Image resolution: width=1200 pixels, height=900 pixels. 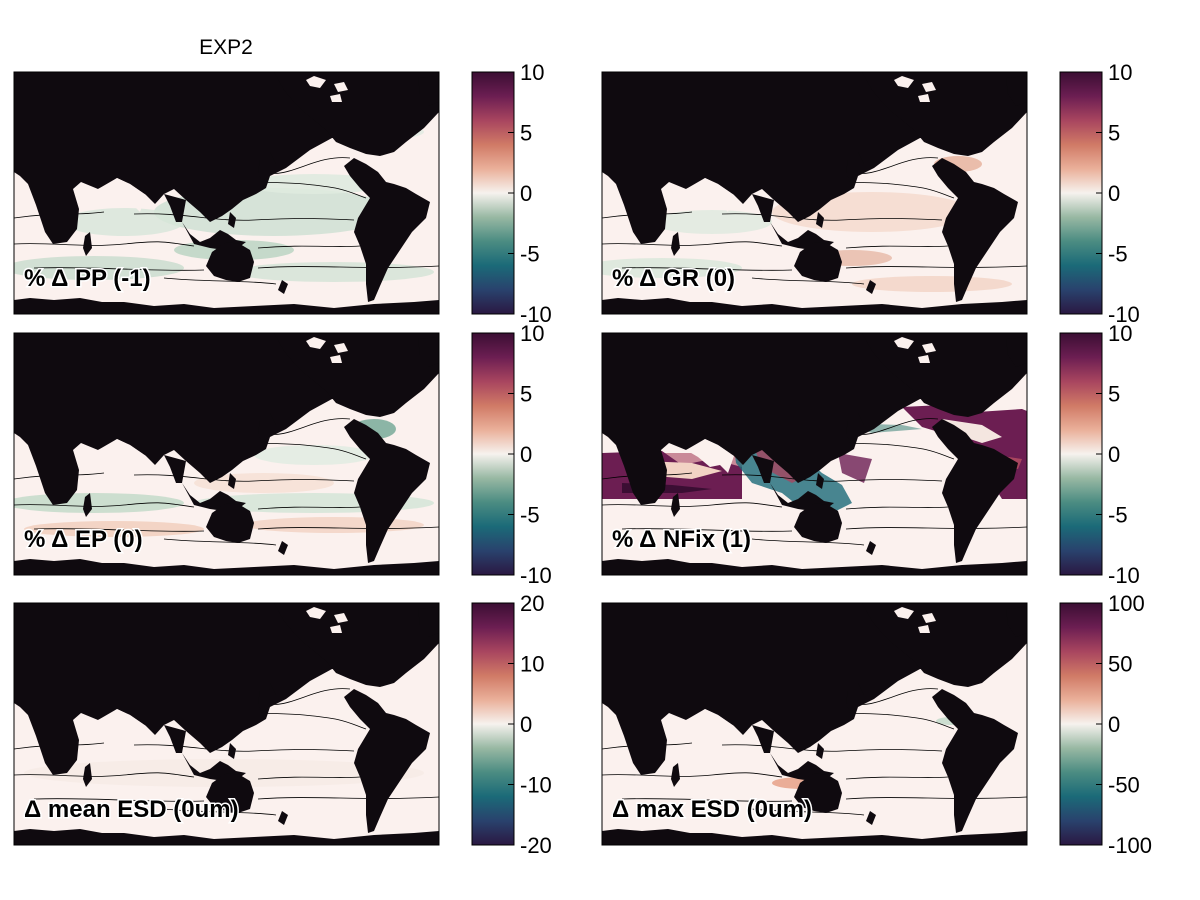 I want to click on colorbar-gr: 10 5 0 -5 -10, so click(x=1099, y=193).